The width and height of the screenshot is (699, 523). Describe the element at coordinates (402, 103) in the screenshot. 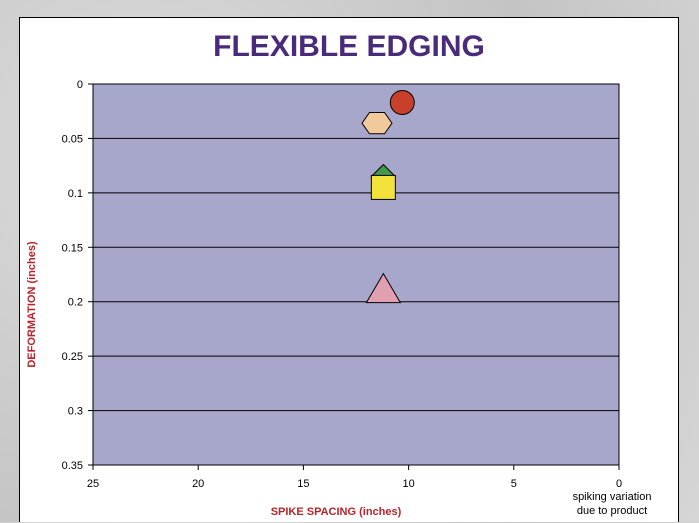

I see `data-point-circle` at that location.